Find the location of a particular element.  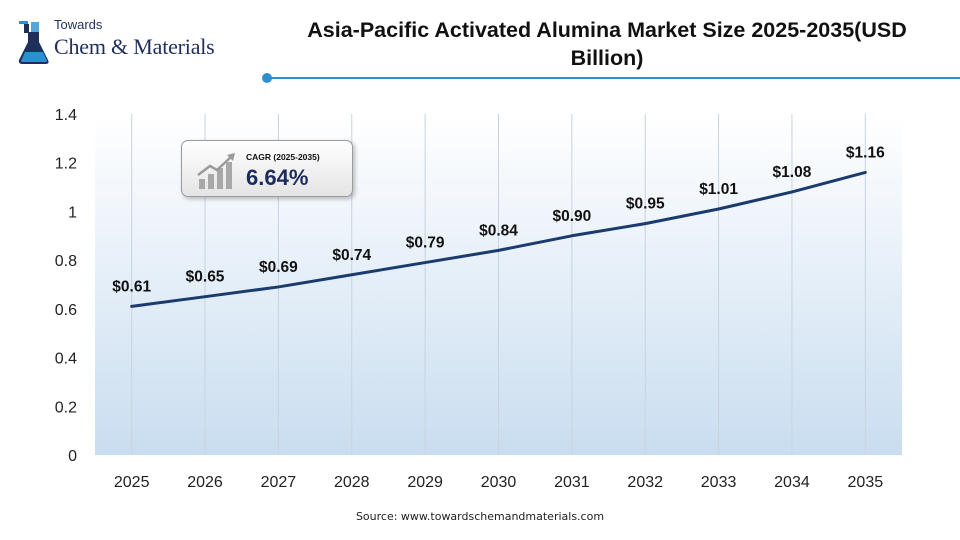

data-label-2028: $0.74 is located at coordinates (351, 255).